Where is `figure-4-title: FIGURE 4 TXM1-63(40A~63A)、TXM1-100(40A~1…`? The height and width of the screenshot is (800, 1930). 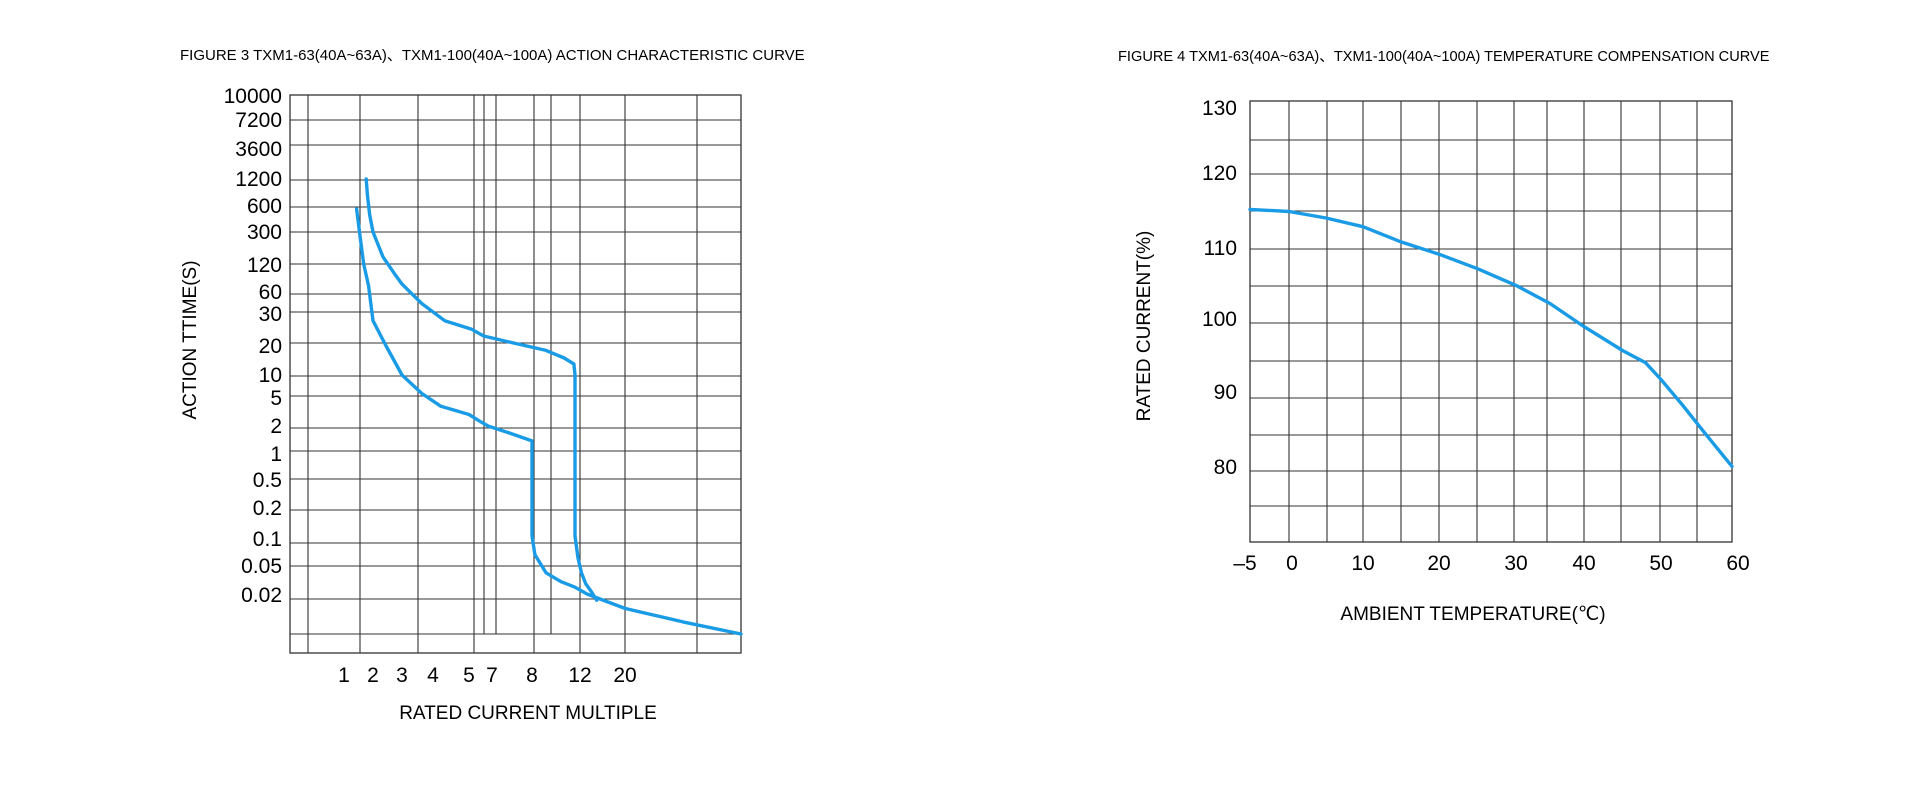 figure-4-title: FIGURE 4 TXM1-63(40A~63A)、TXM1-100(40A~1… is located at coordinates (1444, 57).